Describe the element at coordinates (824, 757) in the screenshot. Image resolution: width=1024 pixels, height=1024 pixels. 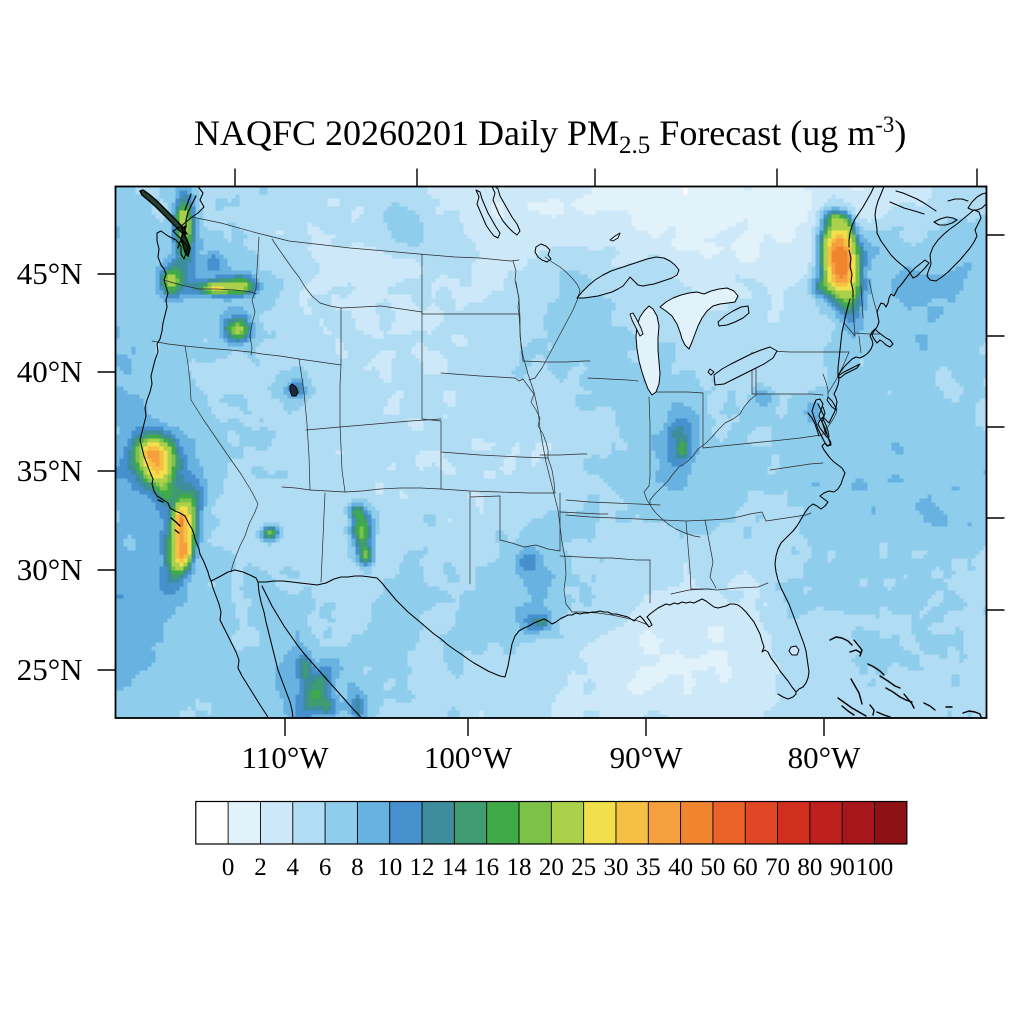
I see `svg-text: 80°W` at that location.